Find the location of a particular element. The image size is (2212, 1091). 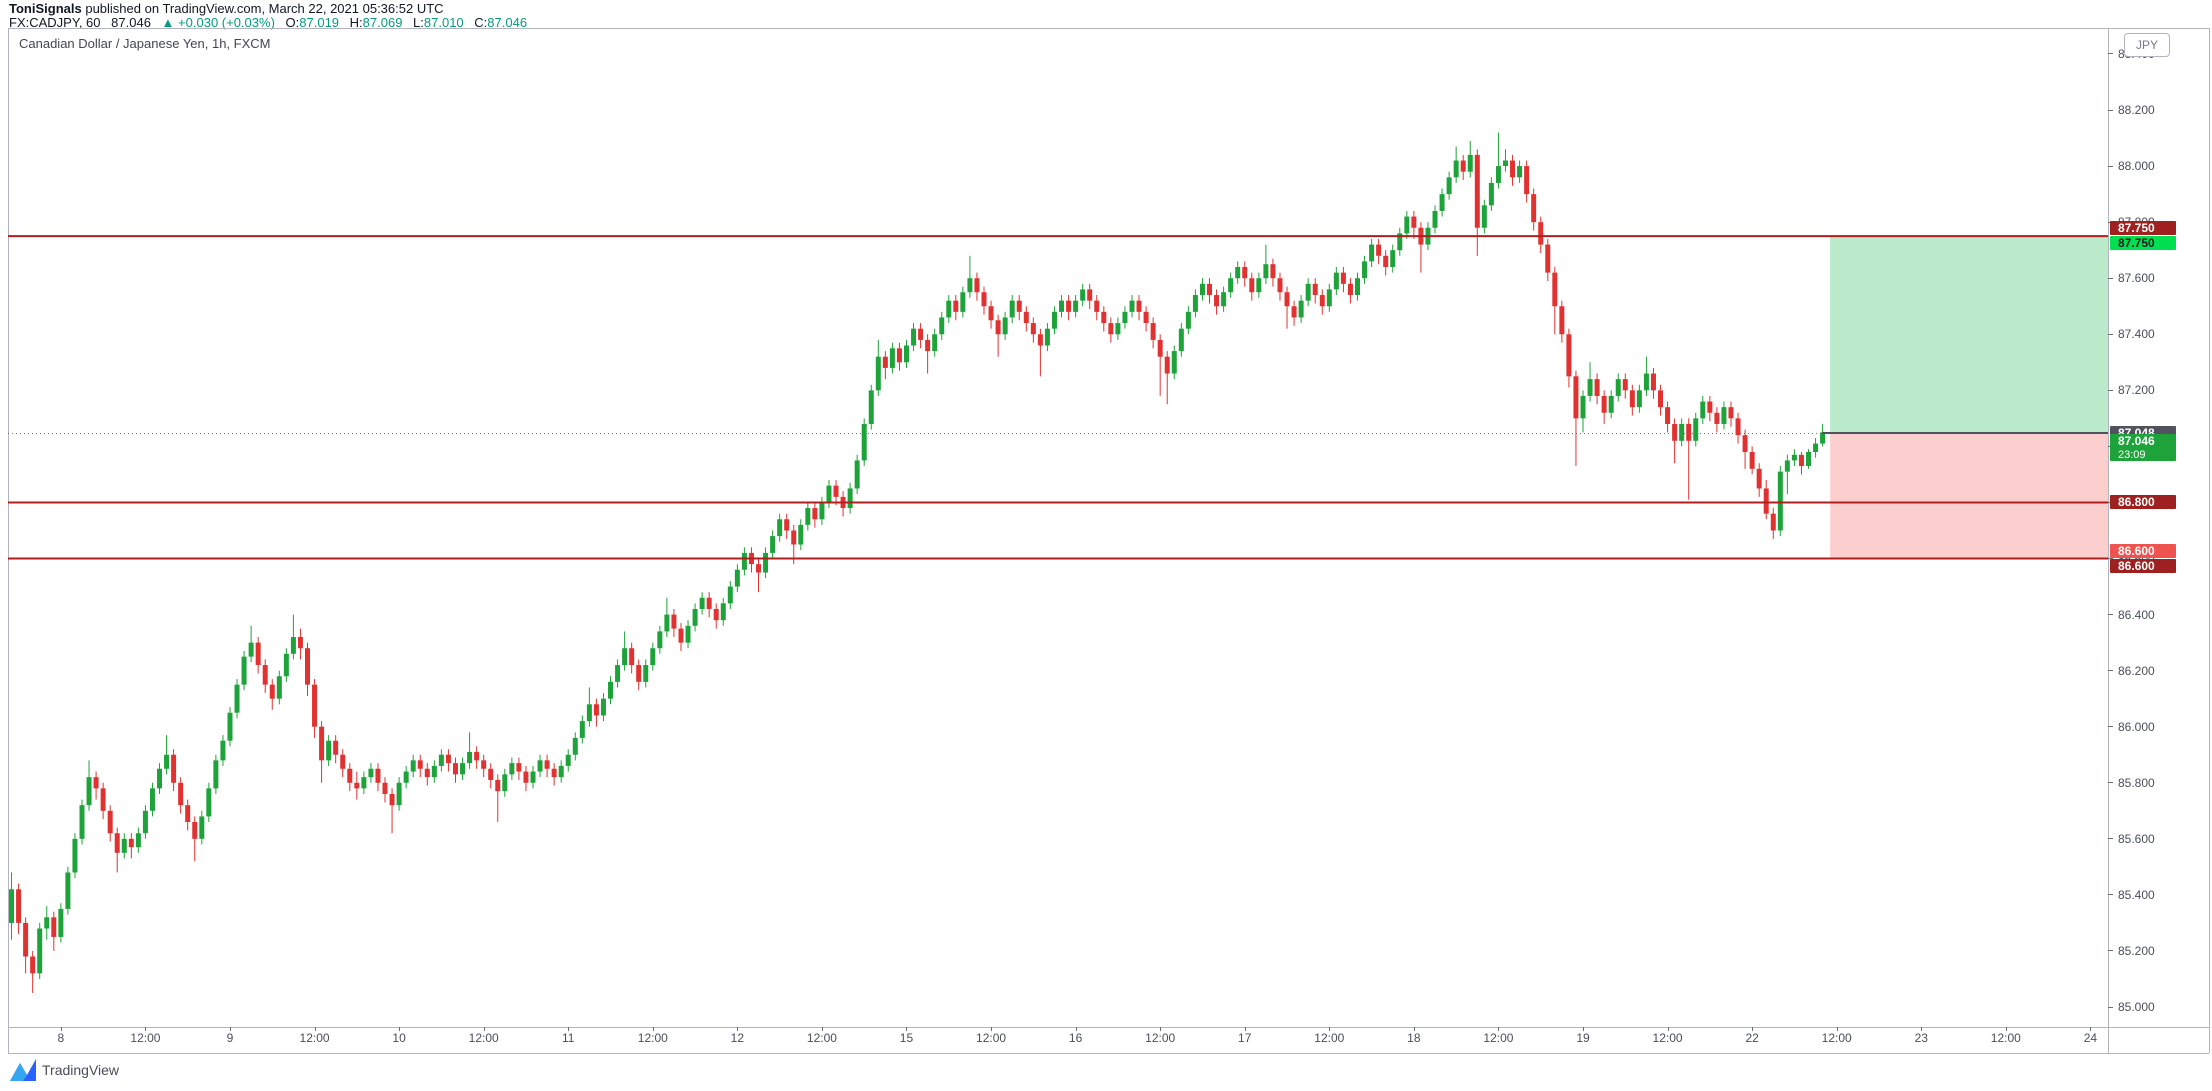

long-position-stop-zone is located at coordinates (1969, 495).